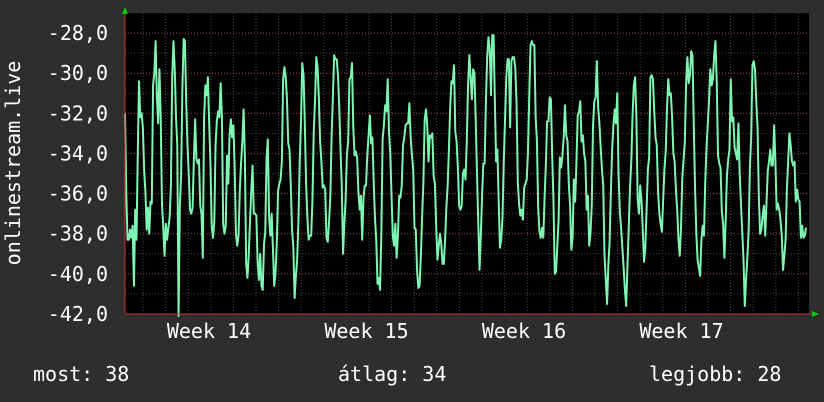 This screenshot has height=402, width=824. Describe the element at coordinates (78, 113) in the screenshot. I see `y-tick-label: -32,0` at that location.